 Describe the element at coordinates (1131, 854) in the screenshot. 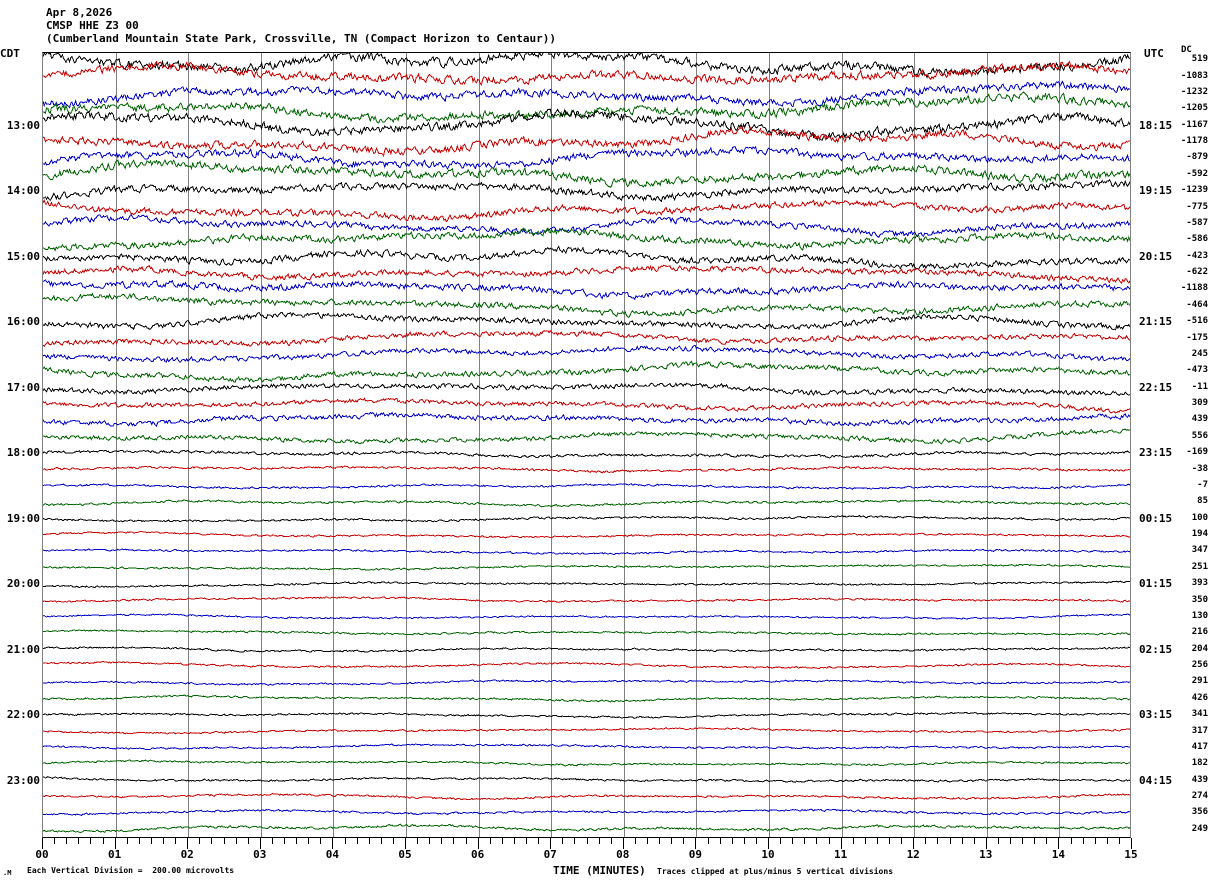

I see `x-tick-label: 15` at that location.